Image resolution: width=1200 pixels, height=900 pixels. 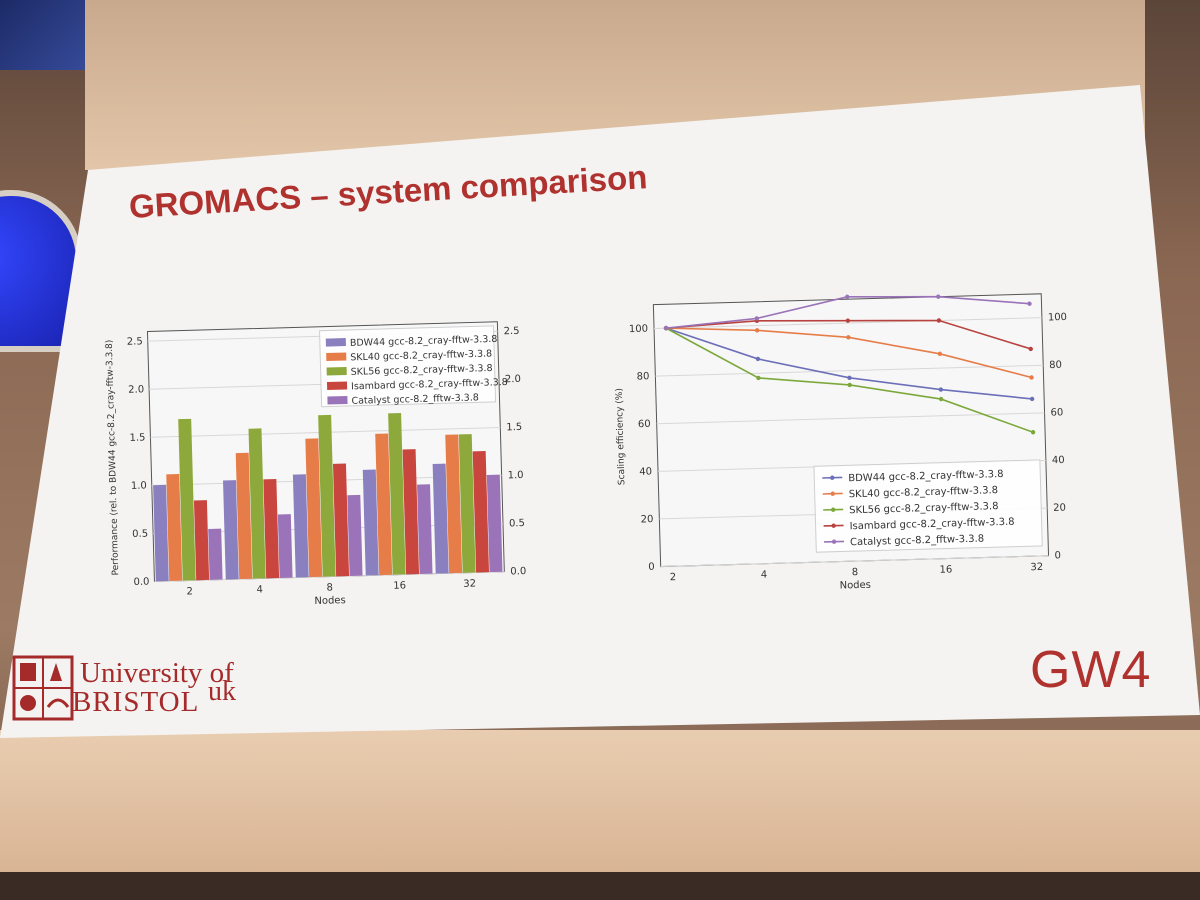 I want to click on line-x-tick-label: 4, so click(x=764, y=575).